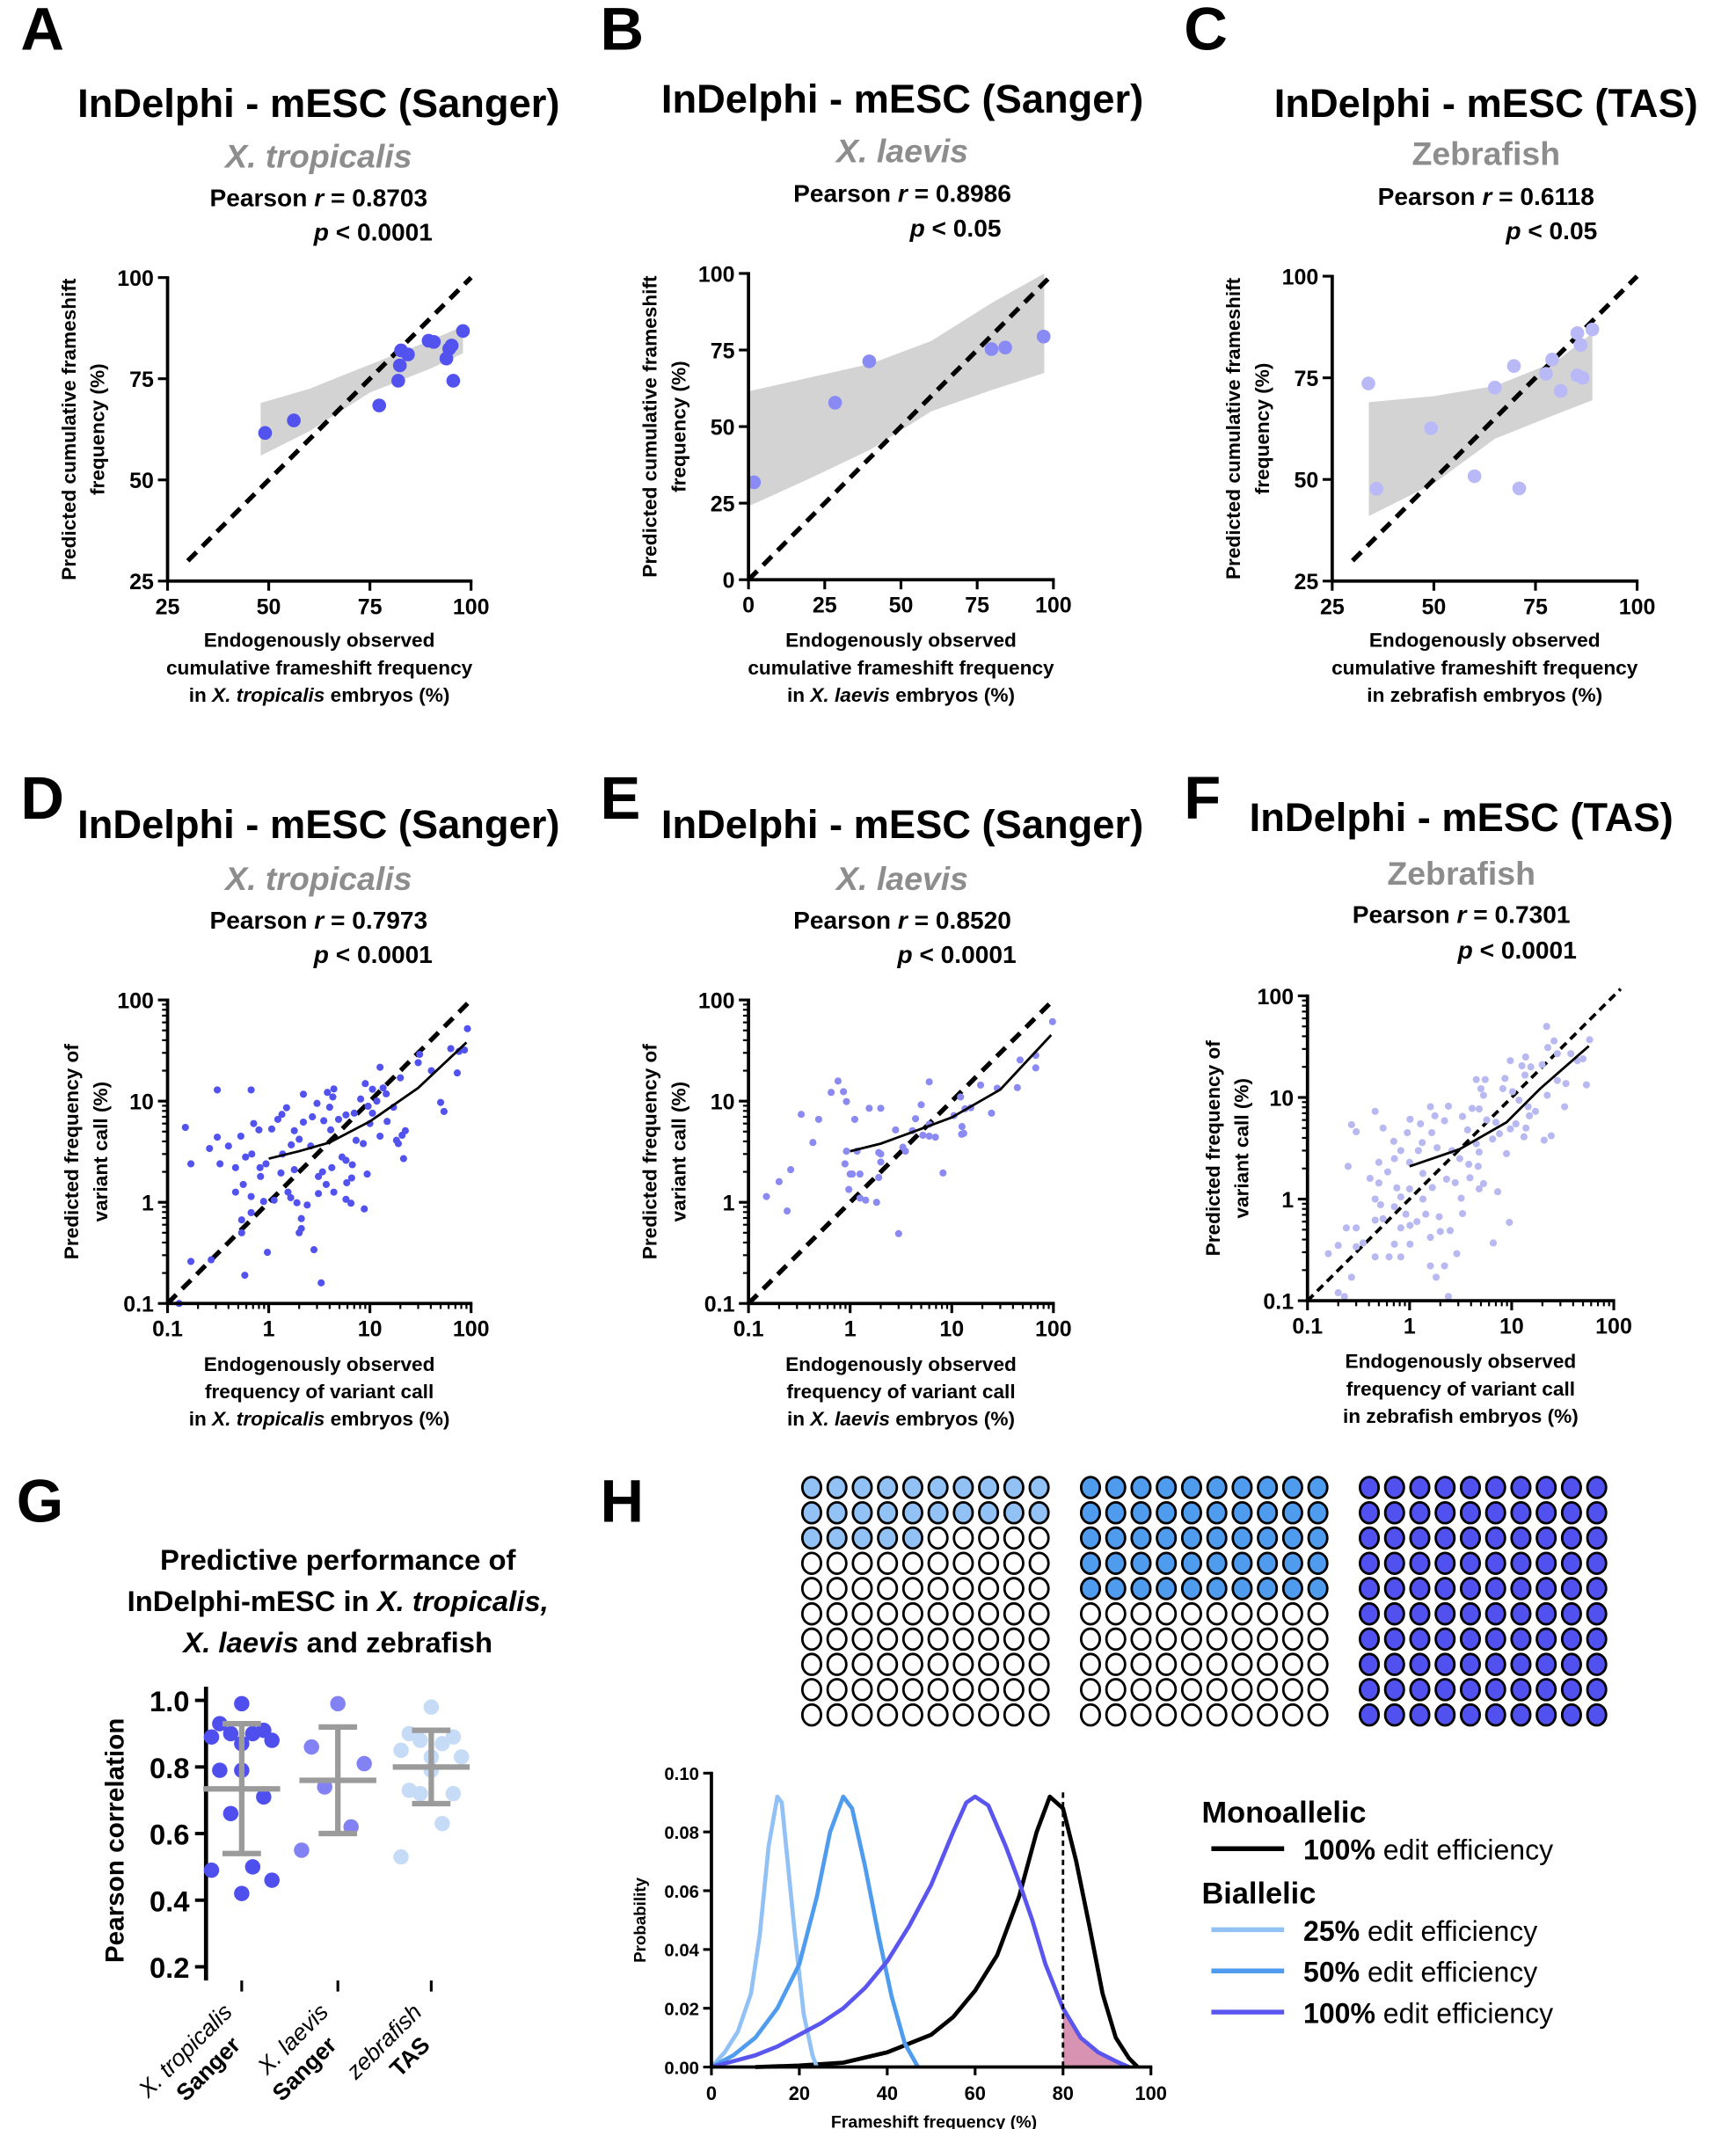 The image size is (1736, 2129). What do you see at coordinates (1512, 1327) in the screenshot?
I see `x-tick-label-part: 10` at bounding box center [1512, 1327].